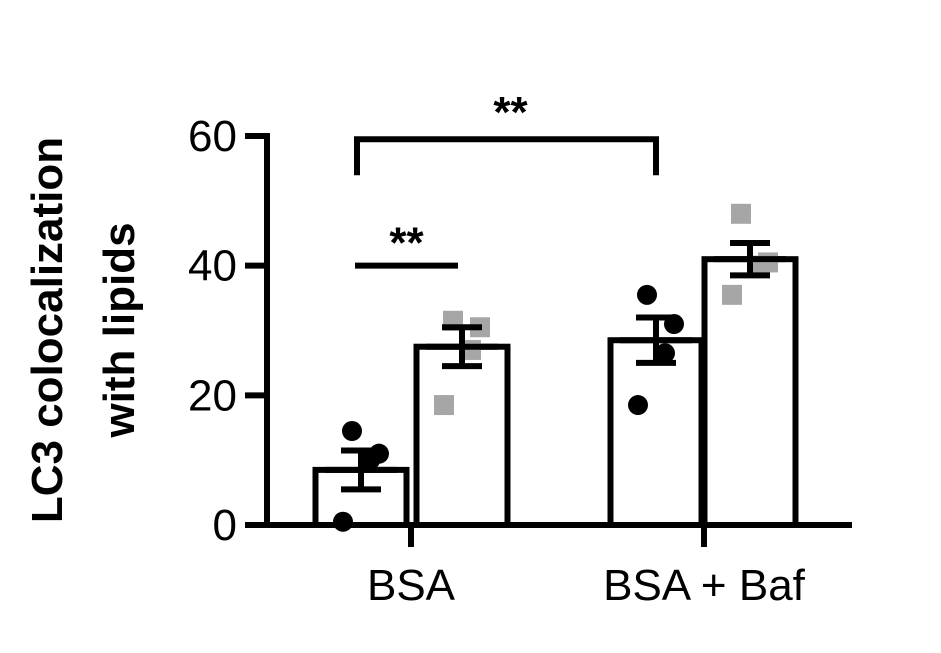 This screenshot has height=653, width=941. I want to click on y-axis-label-line2: with lipids, so click(119, 330).